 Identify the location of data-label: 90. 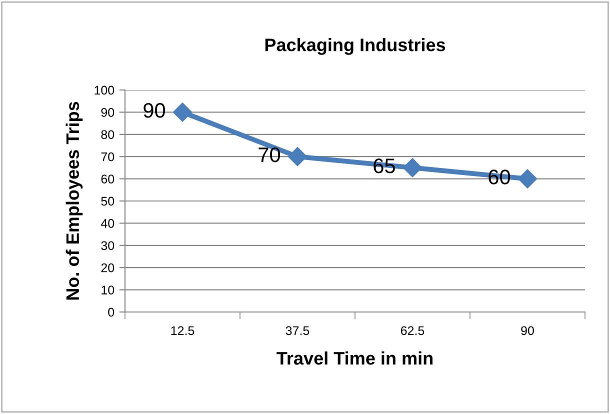
(155, 110).